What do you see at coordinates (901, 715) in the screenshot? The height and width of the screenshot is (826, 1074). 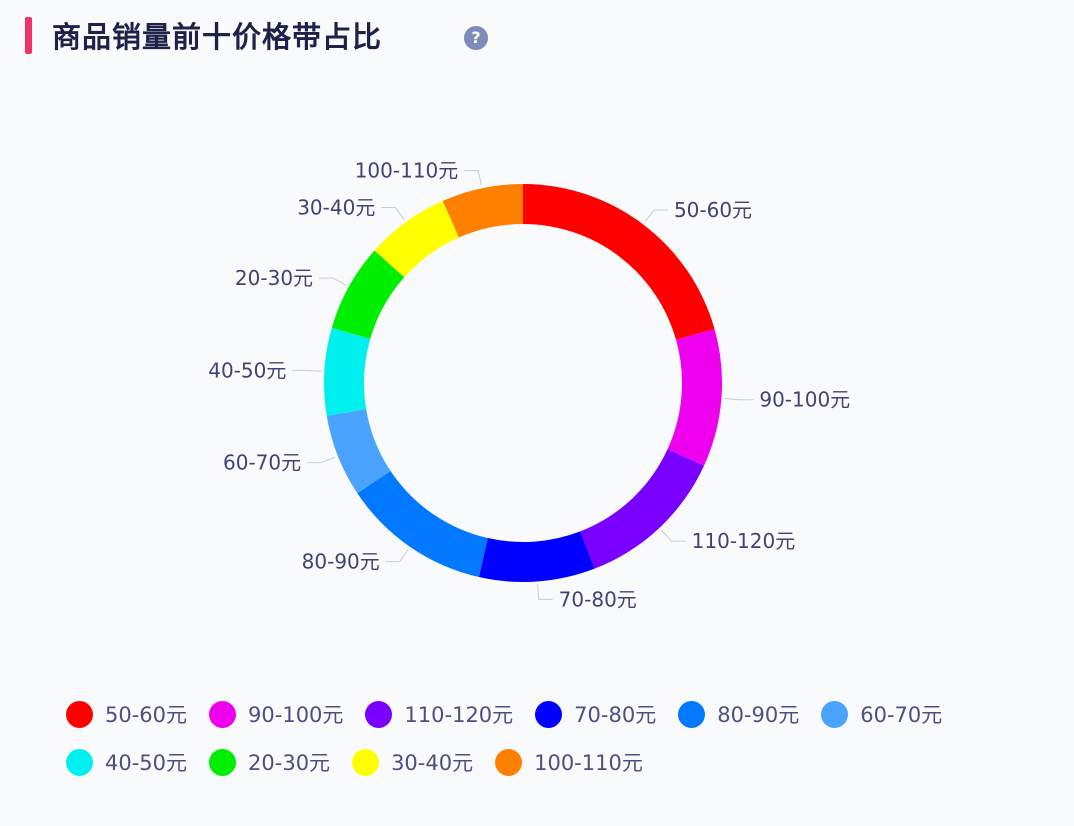 I see `legend-label: 60-70元` at bounding box center [901, 715].